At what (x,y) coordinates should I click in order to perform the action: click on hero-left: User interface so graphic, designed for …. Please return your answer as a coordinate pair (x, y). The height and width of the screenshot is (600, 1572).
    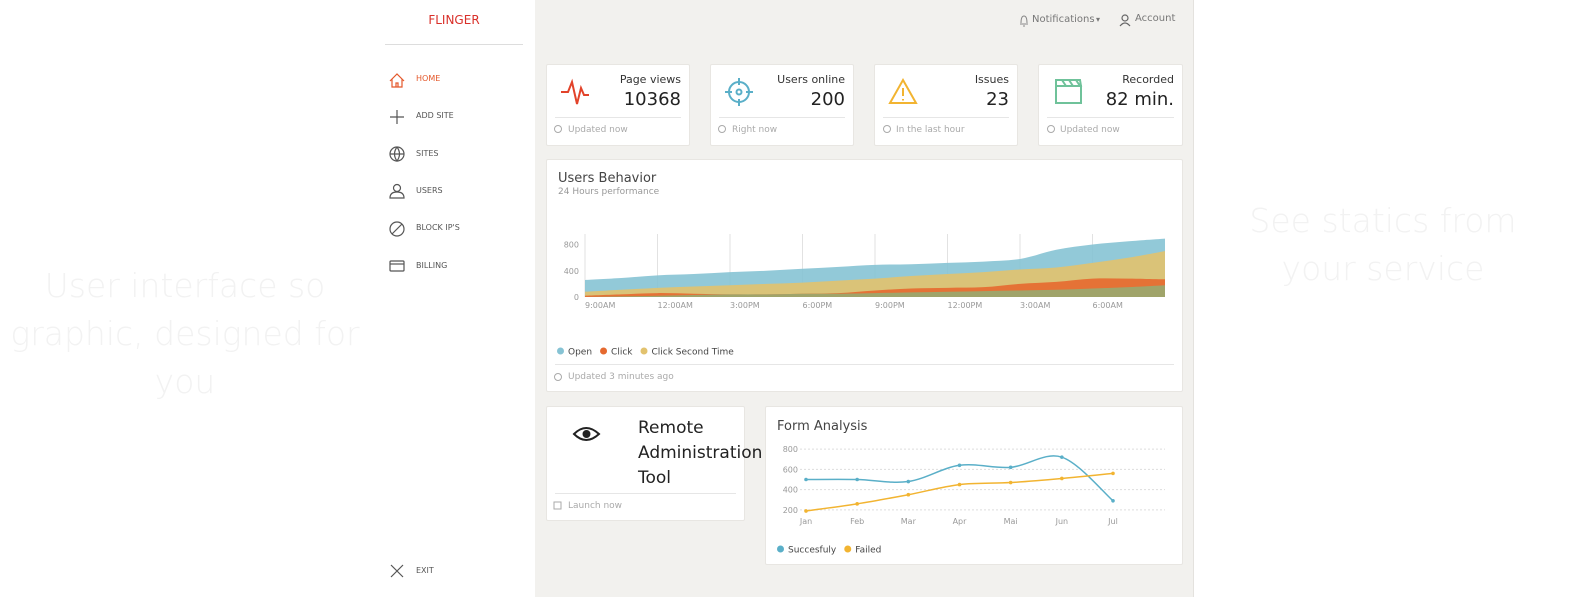
    Looking at the image, I should click on (185, 333).